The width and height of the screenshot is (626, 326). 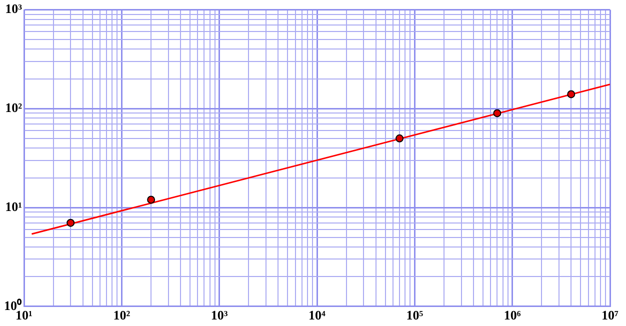 I want to click on x-tick-label: 10², so click(x=121, y=315).